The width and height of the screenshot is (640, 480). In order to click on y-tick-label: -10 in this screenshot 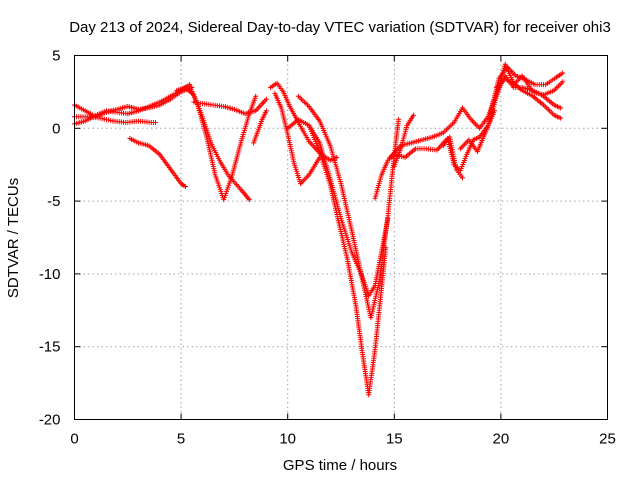, I will do `click(50, 274)`.